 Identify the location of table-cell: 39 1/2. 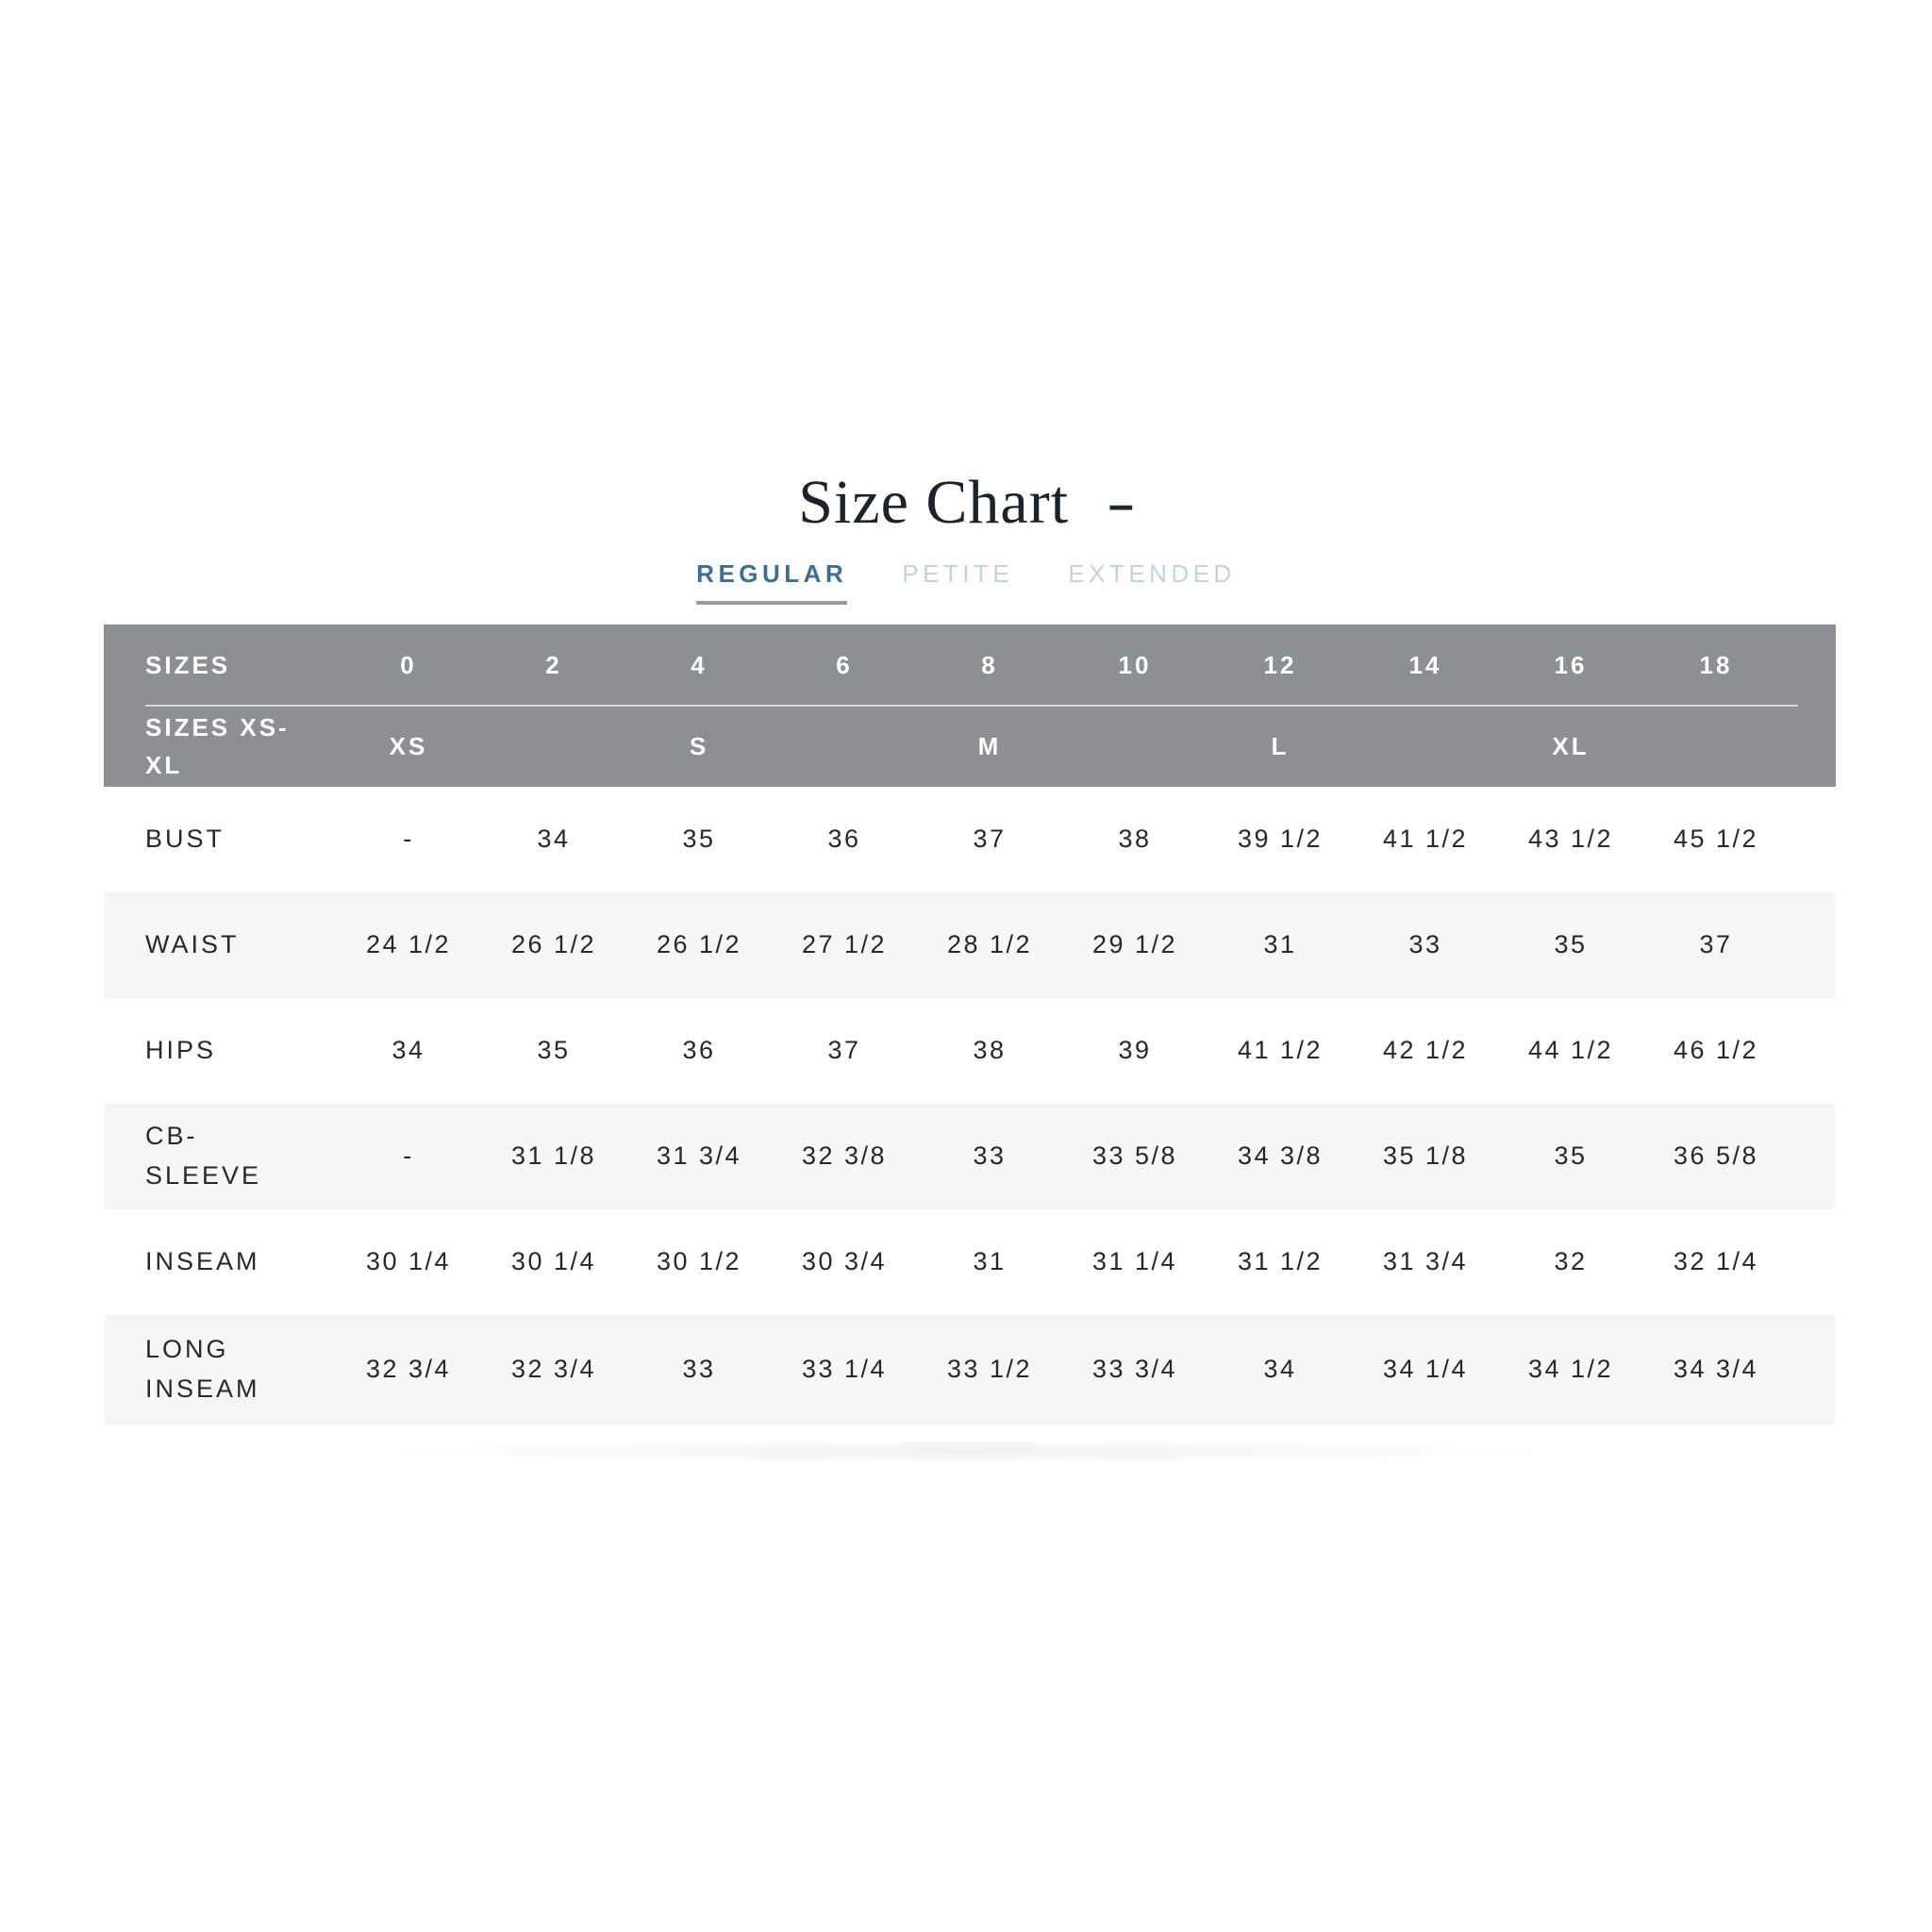
(1280, 839).